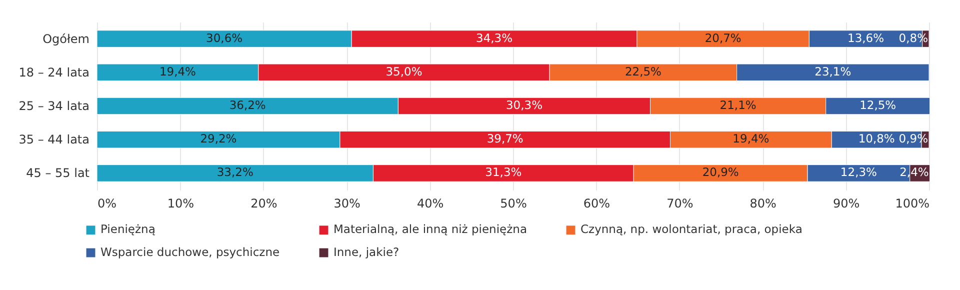 The height and width of the screenshot is (290, 960). What do you see at coordinates (494, 37) in the screenshot?
I see `data-label: 34,3%` at bounding box center [494, 37].